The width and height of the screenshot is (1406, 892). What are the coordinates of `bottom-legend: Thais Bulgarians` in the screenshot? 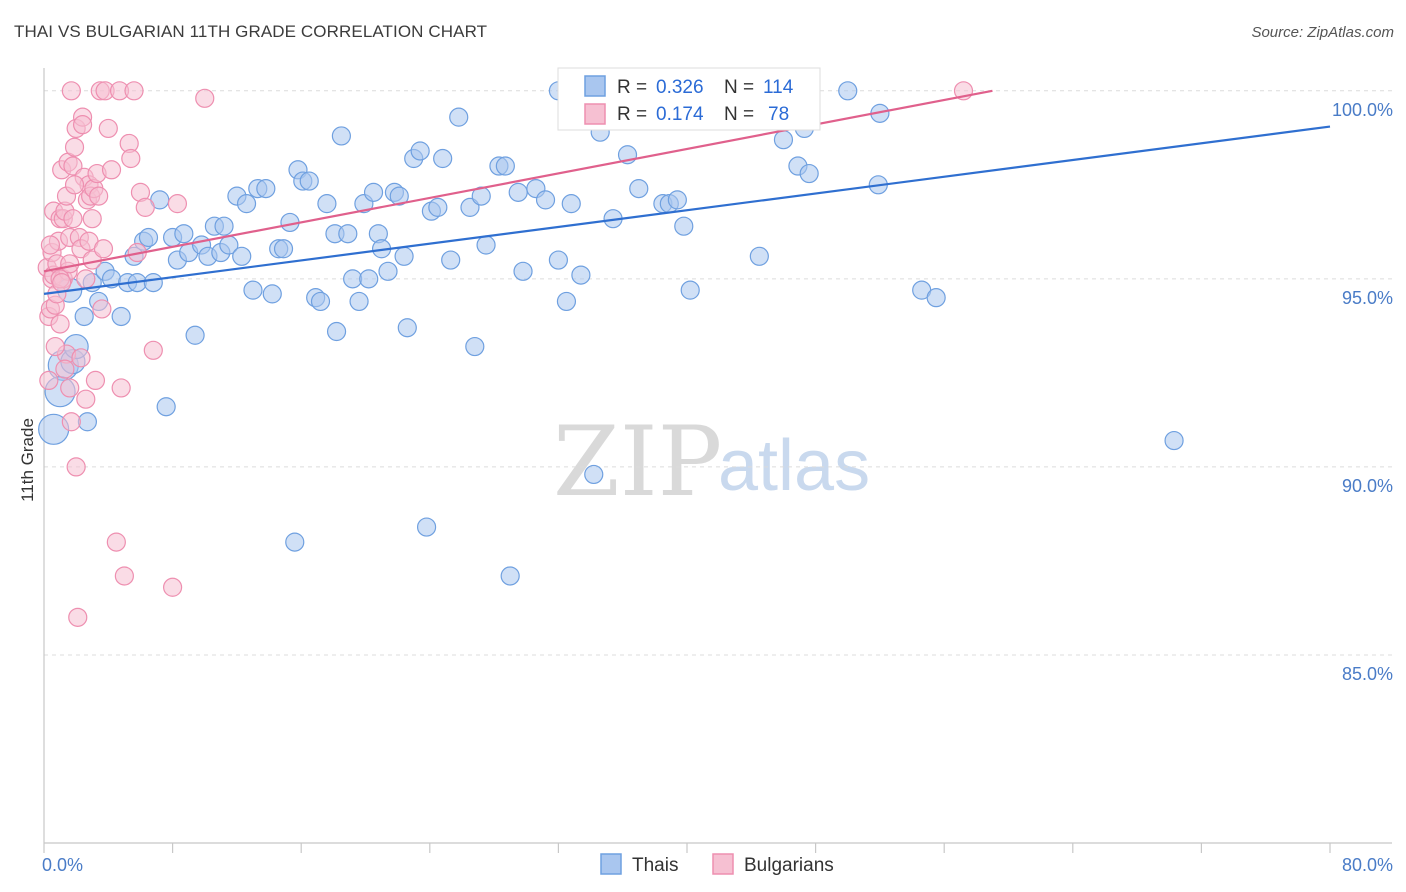 It's located at (717, 864).